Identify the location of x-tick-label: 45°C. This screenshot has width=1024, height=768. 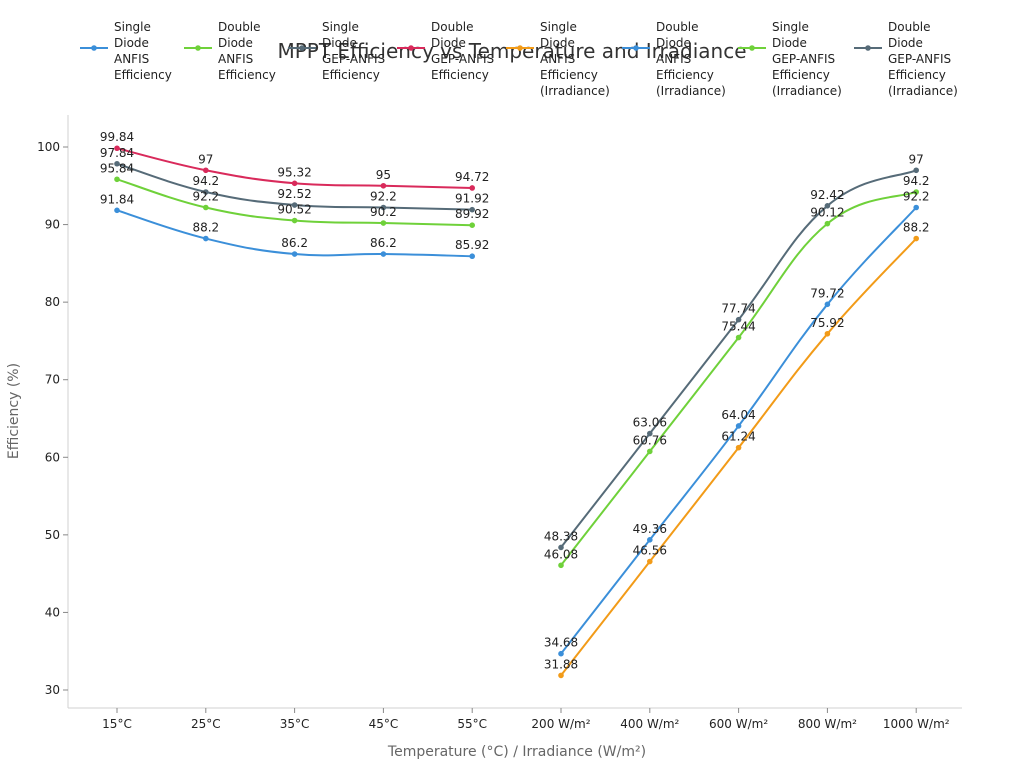
(384, 724).